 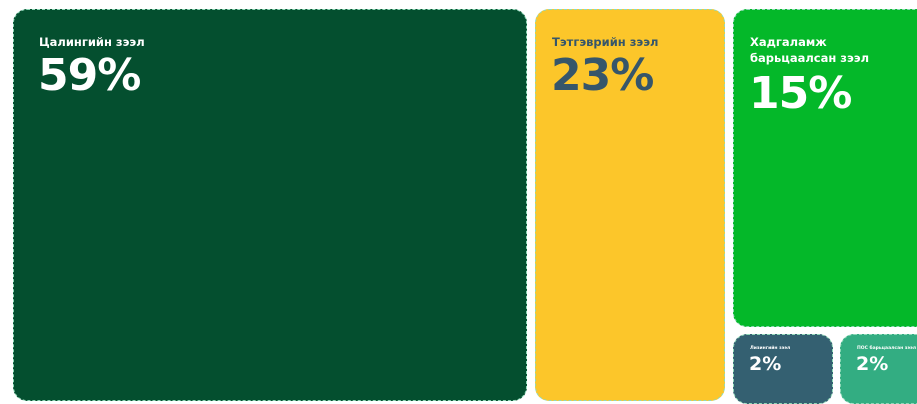 What do you see at coordinates (825, 50) in the screenshot?
I see `tile-label: Хадгаламж барьцаалсан зээл` at bounding box center [825, 50].